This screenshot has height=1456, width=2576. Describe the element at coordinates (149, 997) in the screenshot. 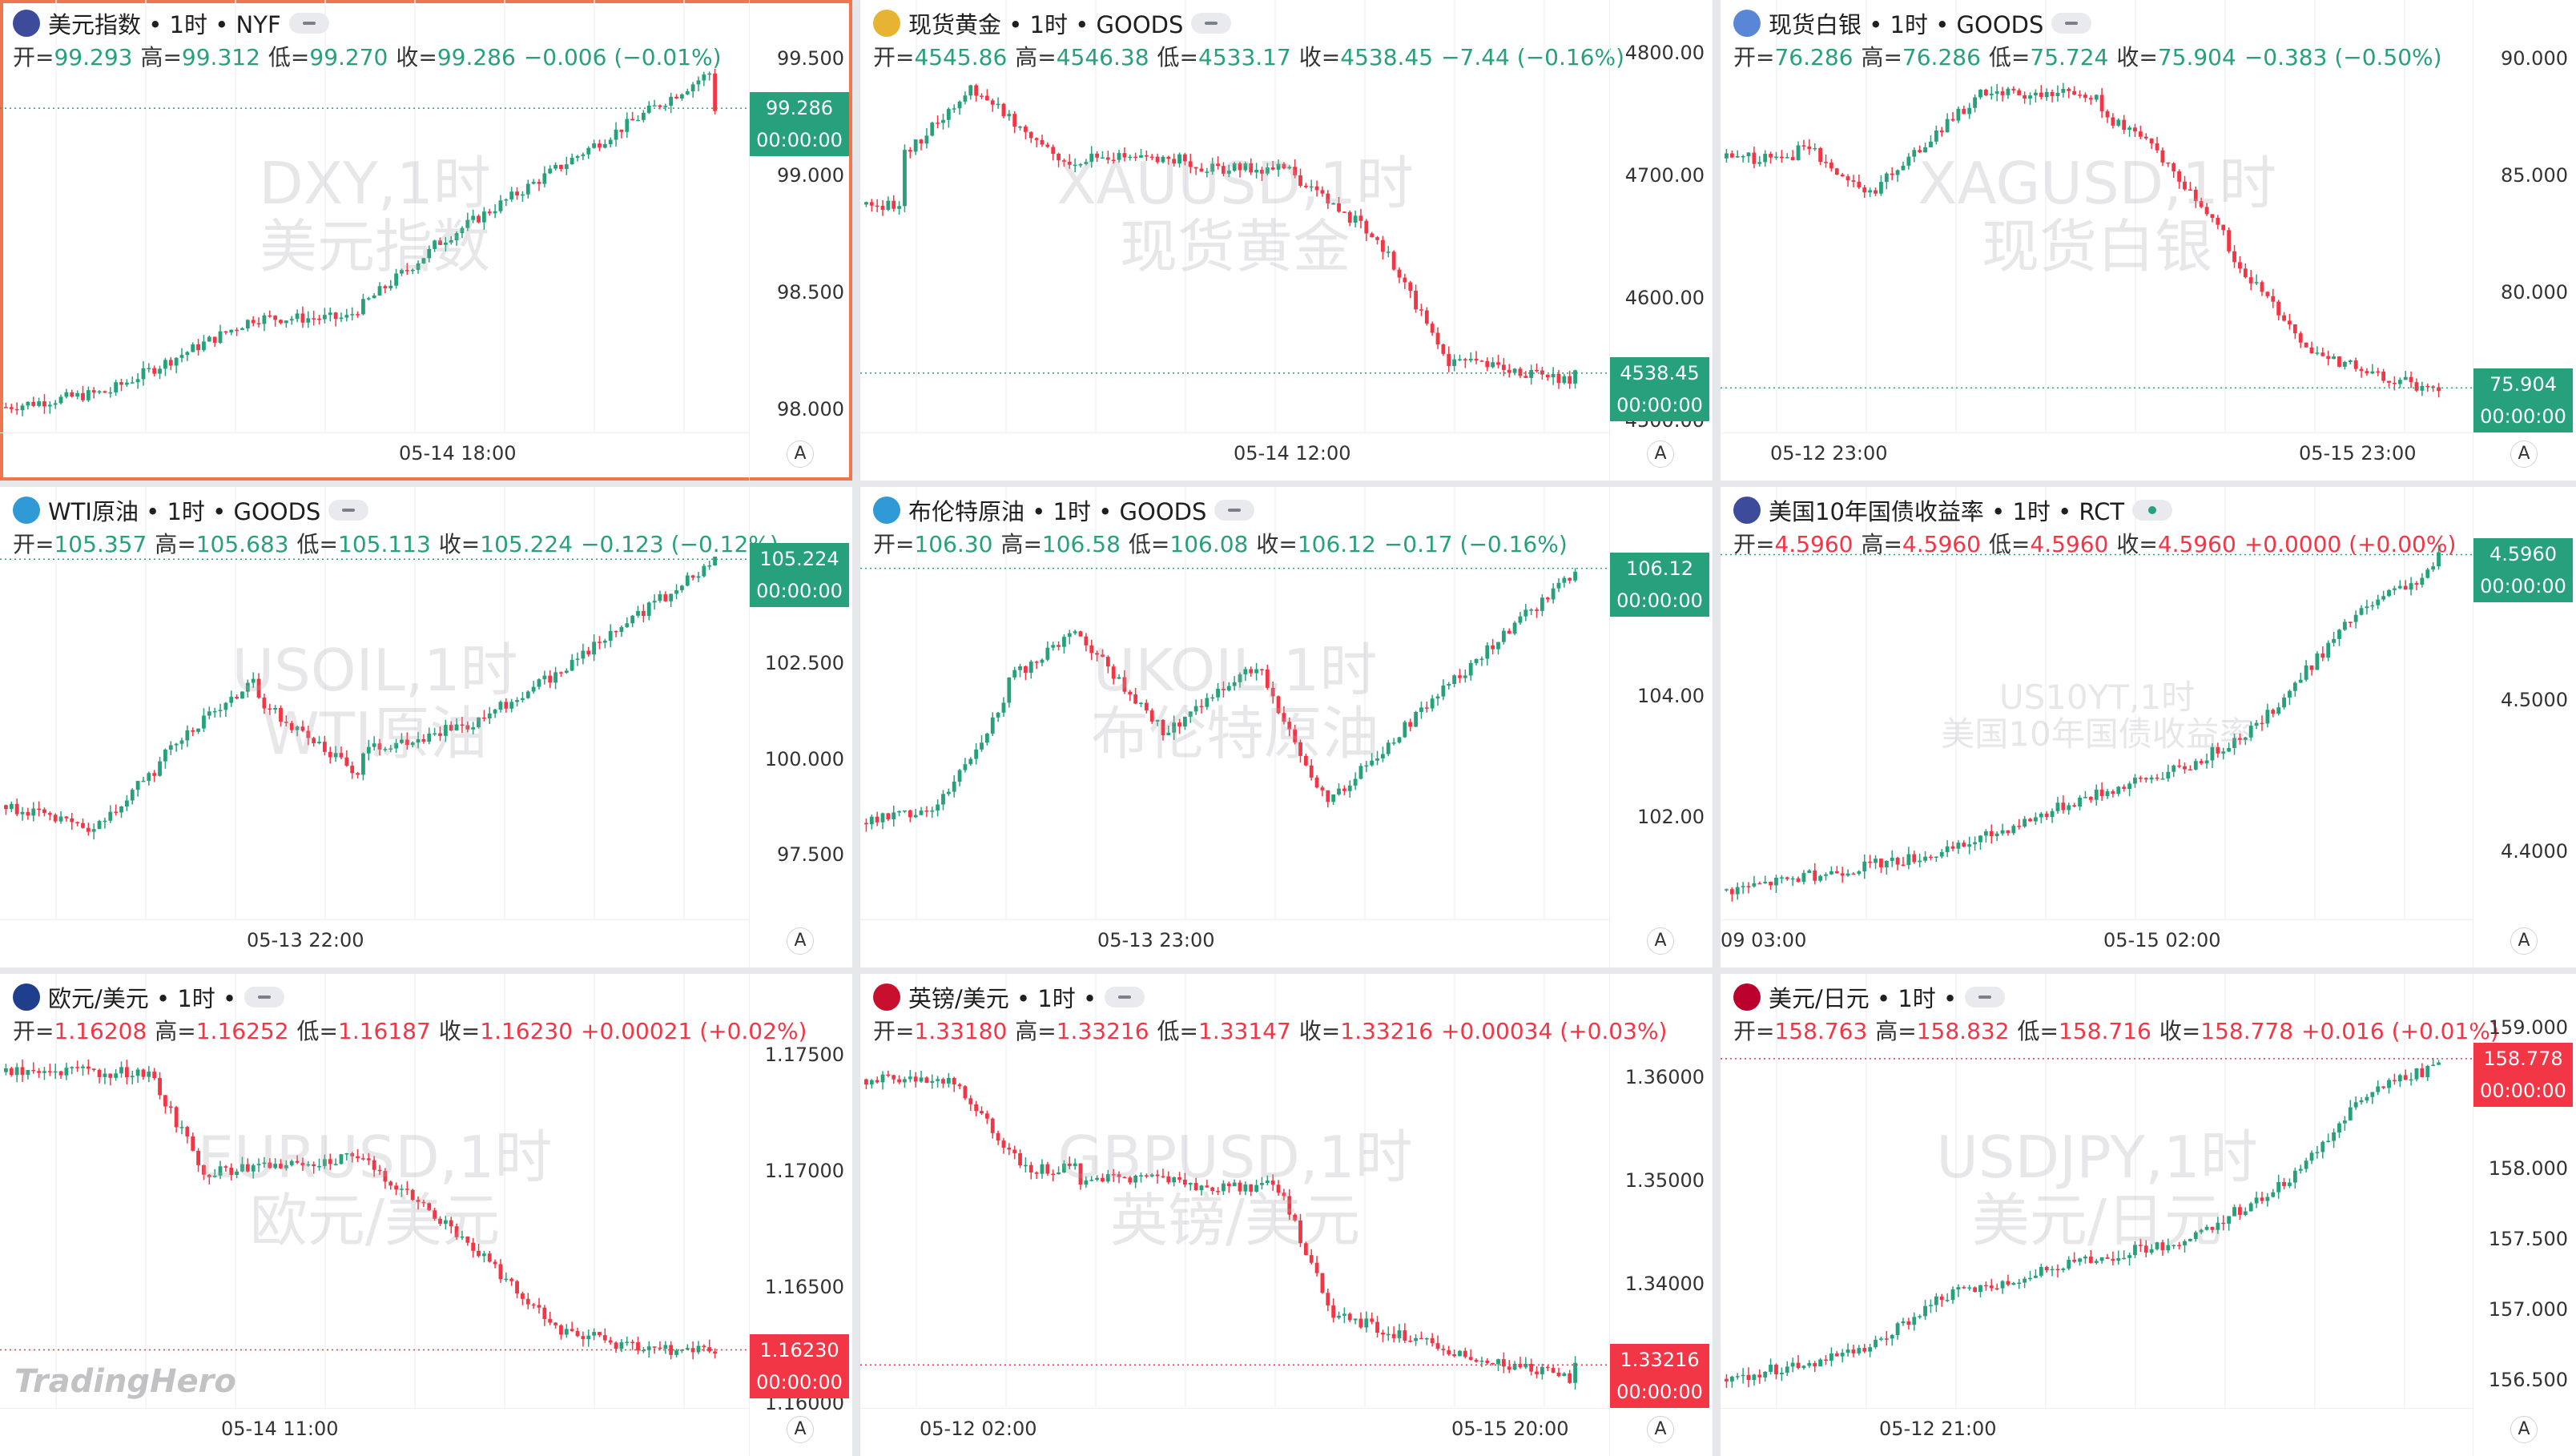

I see `chart-header: 欧元/美元 • 1时 •` at that location.